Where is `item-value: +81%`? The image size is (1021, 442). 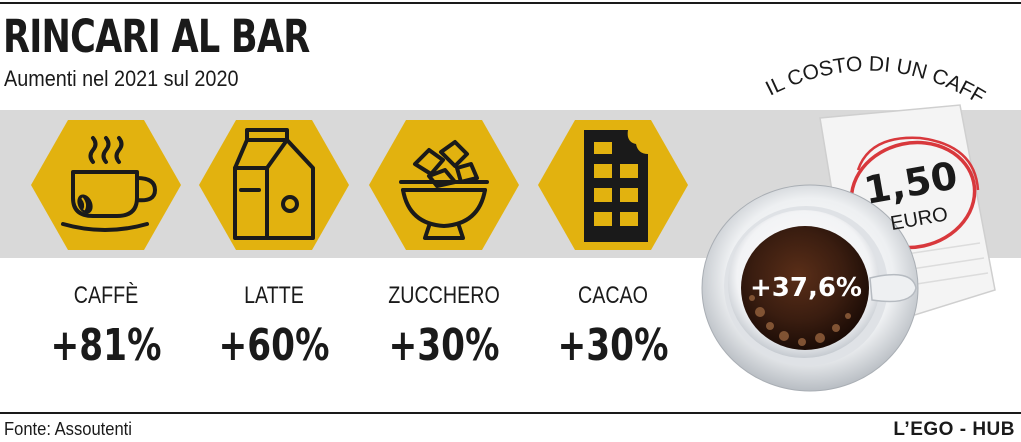 item-value: +81% is located at coordinates (106, 345).